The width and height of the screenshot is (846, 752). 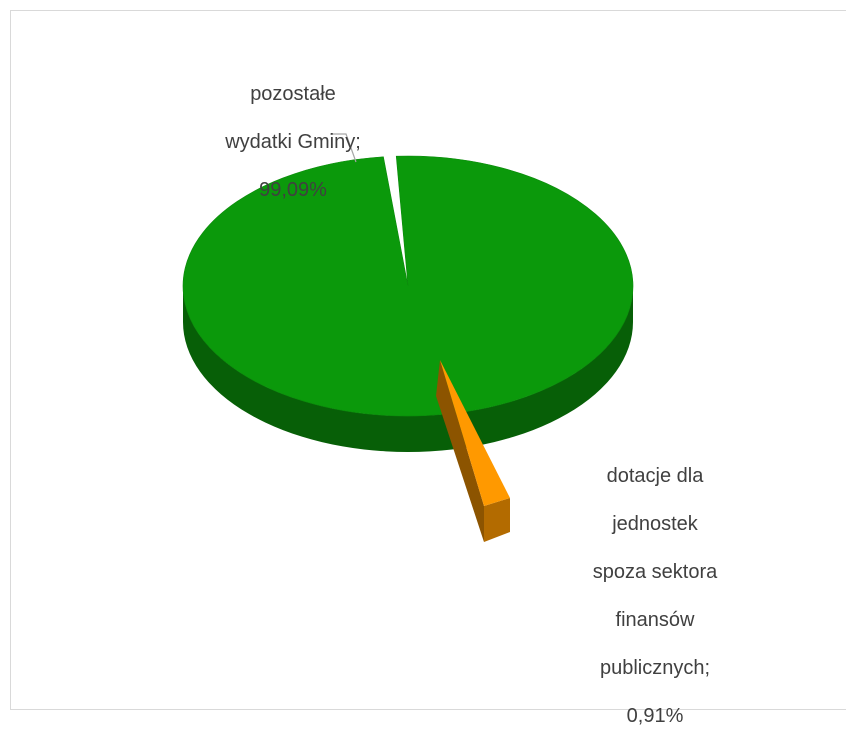 I want to click on slice-label-line: finansów, so click(x=655, y=620).